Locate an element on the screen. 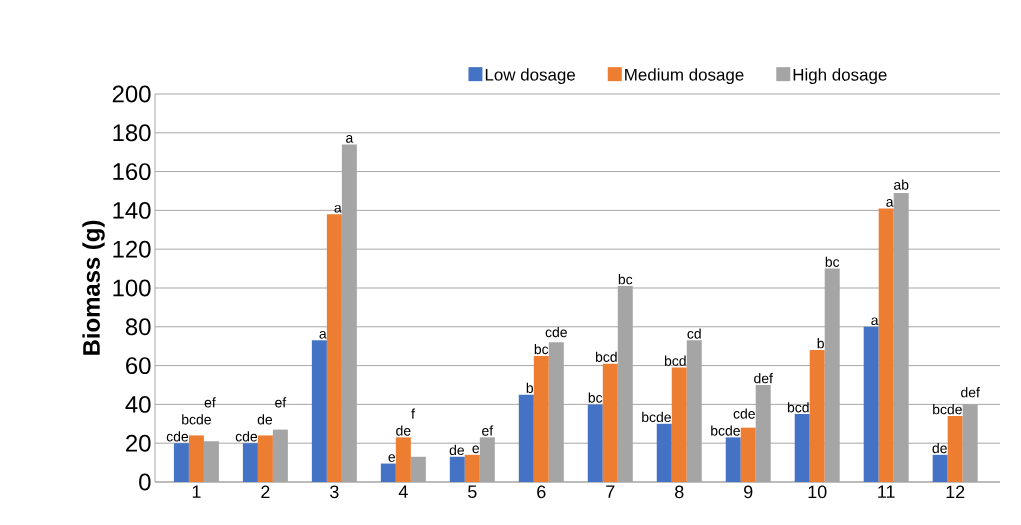 This screenshot has width=1021, height=525. y-tick-label: 120 is located at coordinates (132, 249).